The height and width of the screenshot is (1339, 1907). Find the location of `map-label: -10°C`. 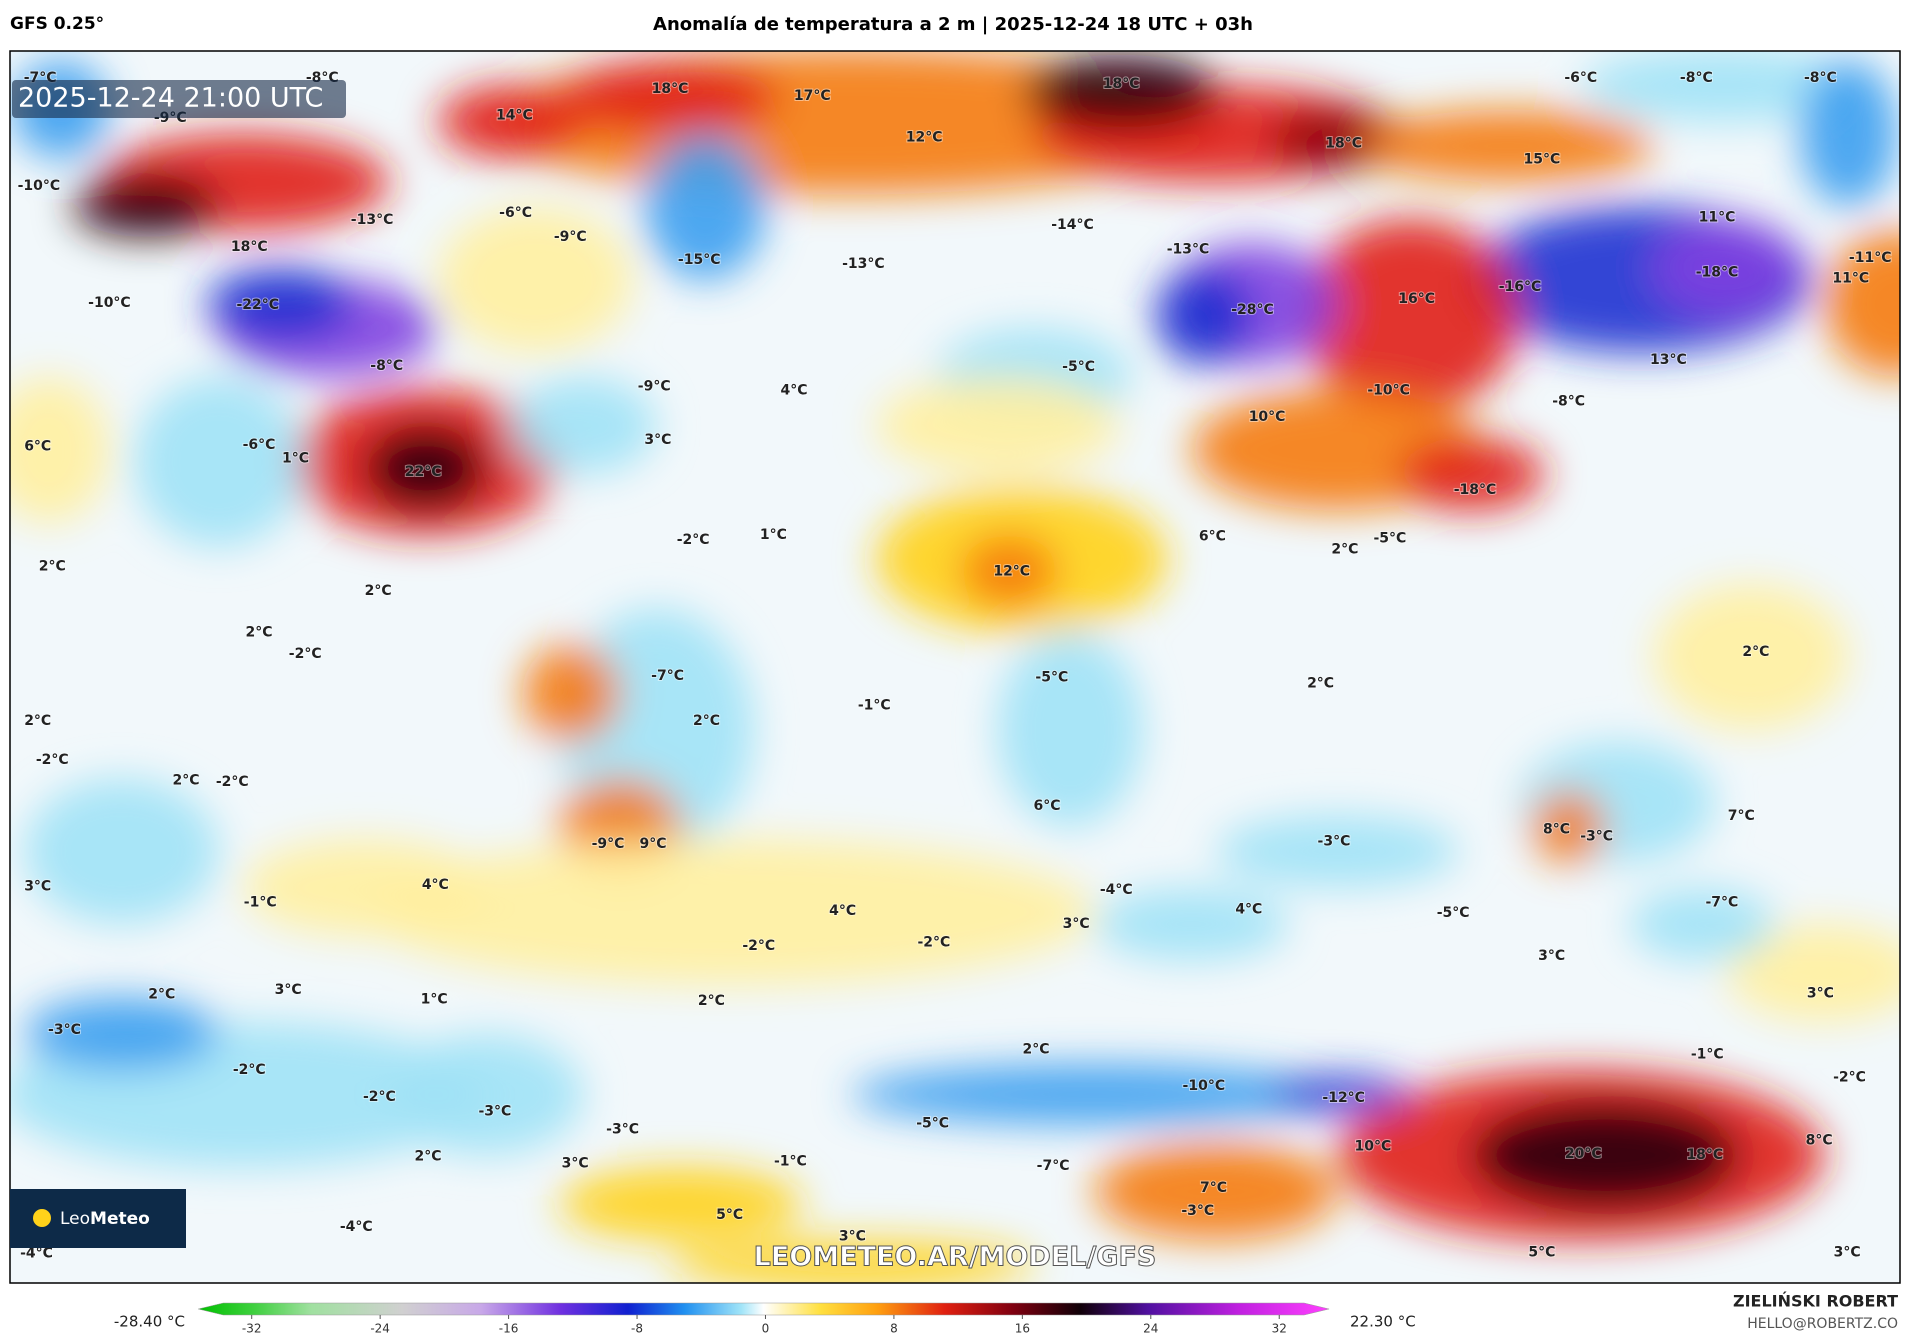

map-label: -10°C is located at coordinates (1388, 390).